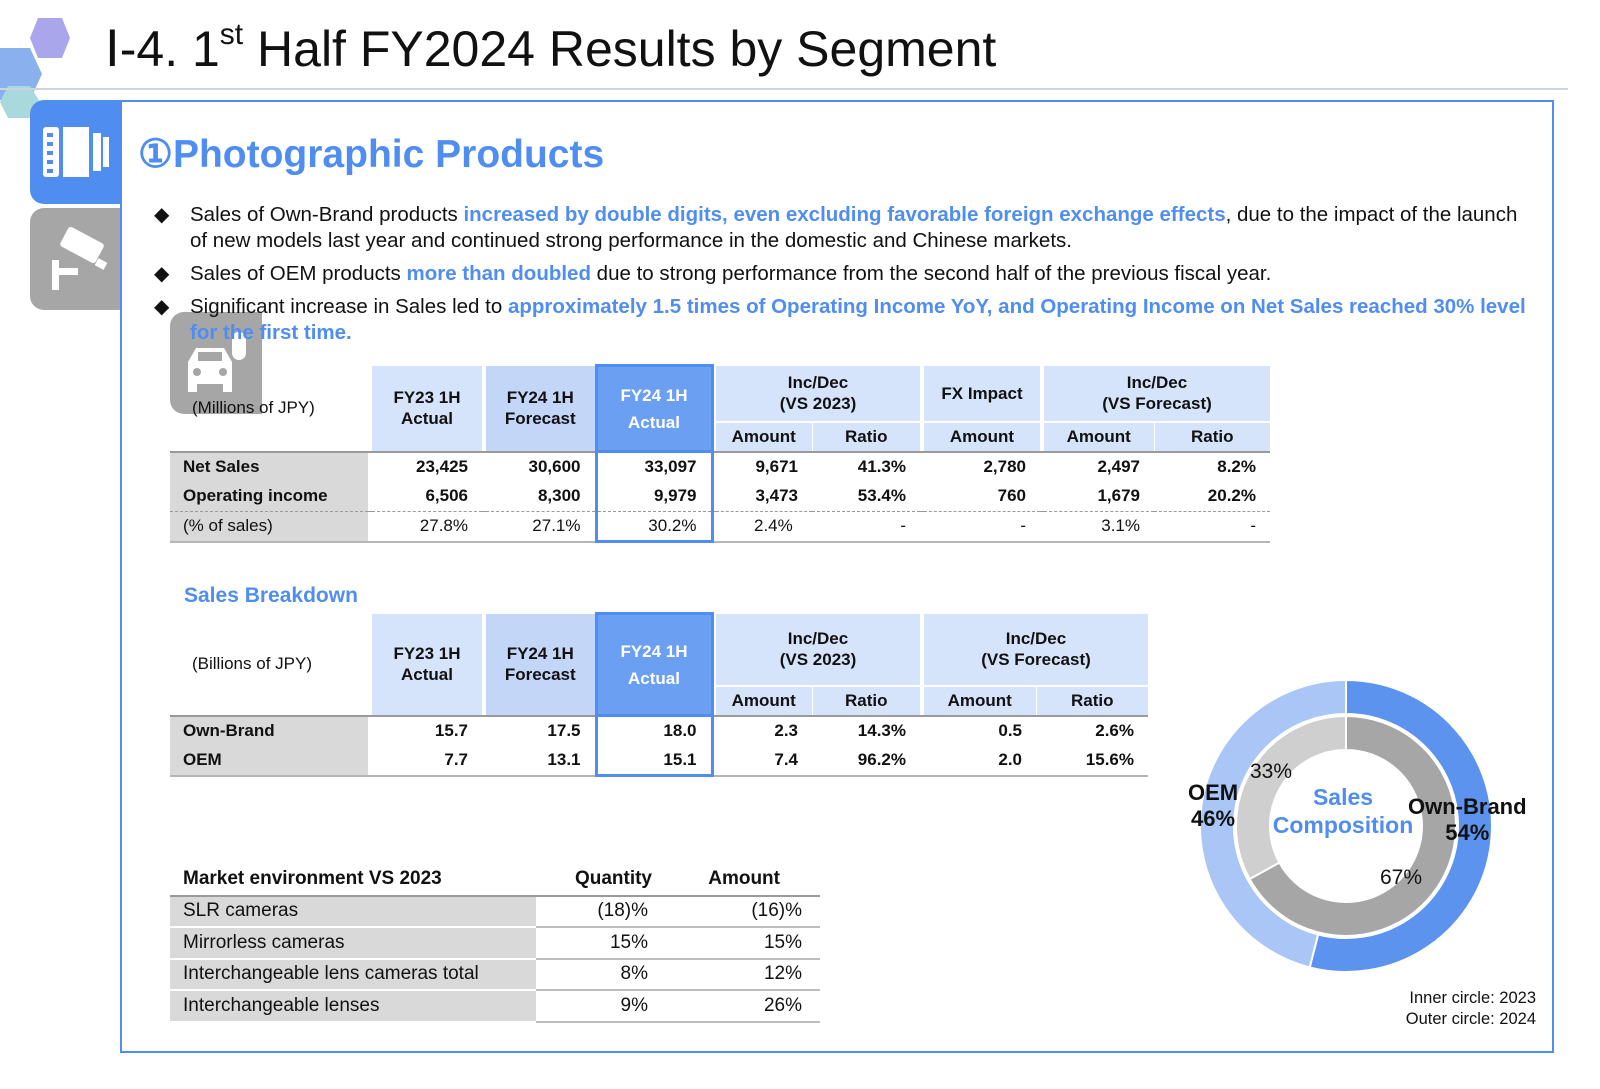  What do you see at coordinates (1271, 771) in the screenshot?
I see `oem-inner-label: 33%` at bounding box center [1271, 771].